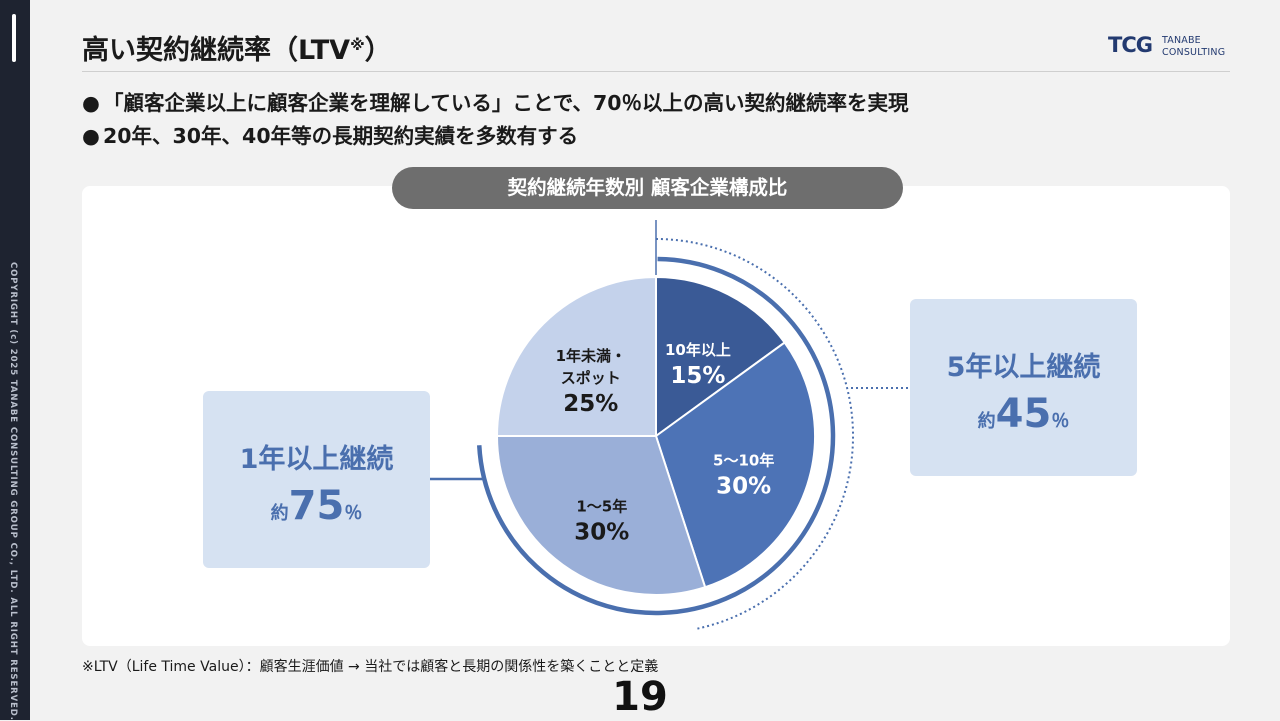 The width and height of the screenshot is (1280, 721). What do you see at coordinates (341, 136) in the screenshot?
I see `bullet-text: 20年、30年、40年等の長期契約実績を多数有する` at bounding box center [341, 136].